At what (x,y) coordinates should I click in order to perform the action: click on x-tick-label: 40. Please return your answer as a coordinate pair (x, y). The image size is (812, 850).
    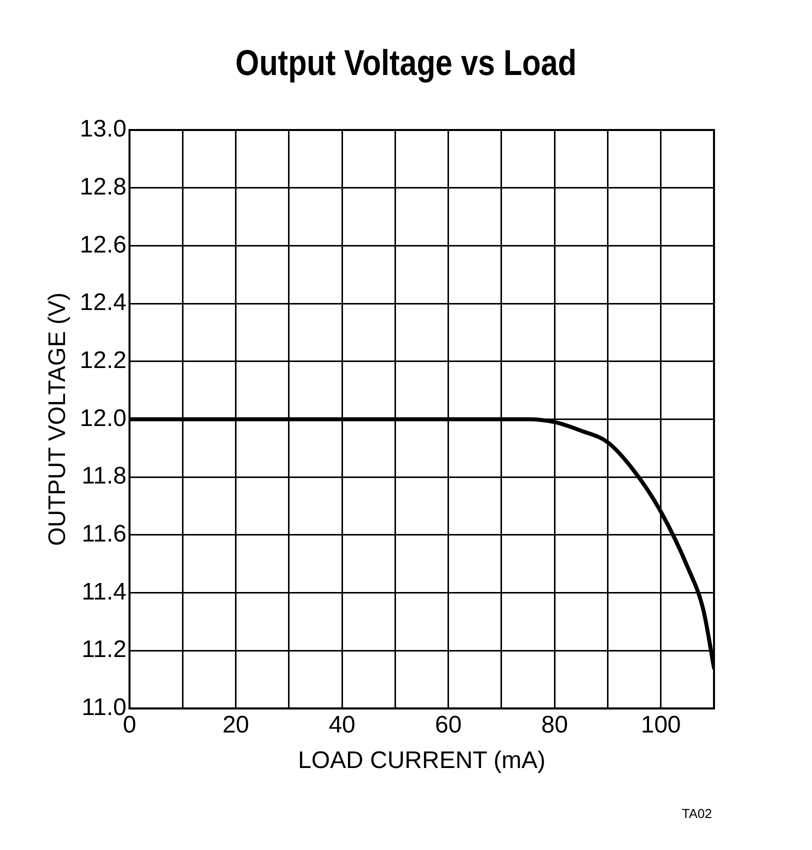
    Looking at the image, I should click on (342, 724).